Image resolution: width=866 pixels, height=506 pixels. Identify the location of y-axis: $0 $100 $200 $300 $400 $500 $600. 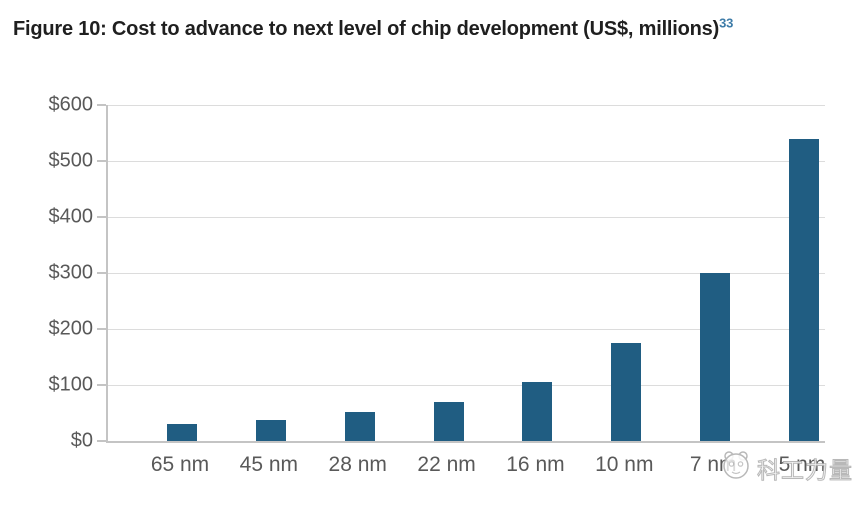
(53, 273).